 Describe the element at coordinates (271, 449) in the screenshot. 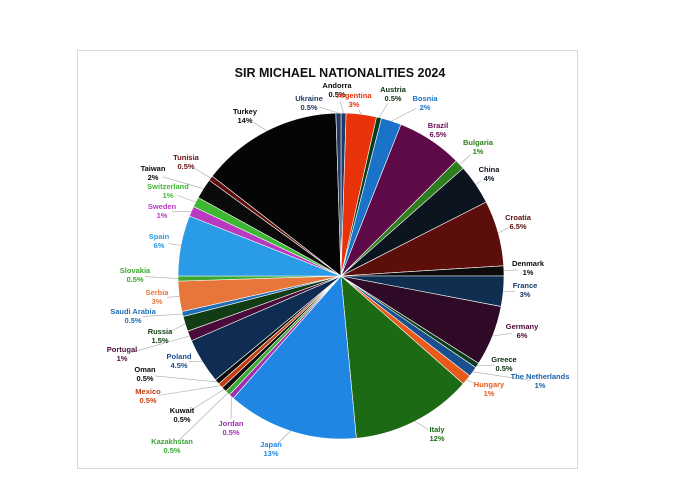

I see `slice-label-japan: Japan 13%` at that location.